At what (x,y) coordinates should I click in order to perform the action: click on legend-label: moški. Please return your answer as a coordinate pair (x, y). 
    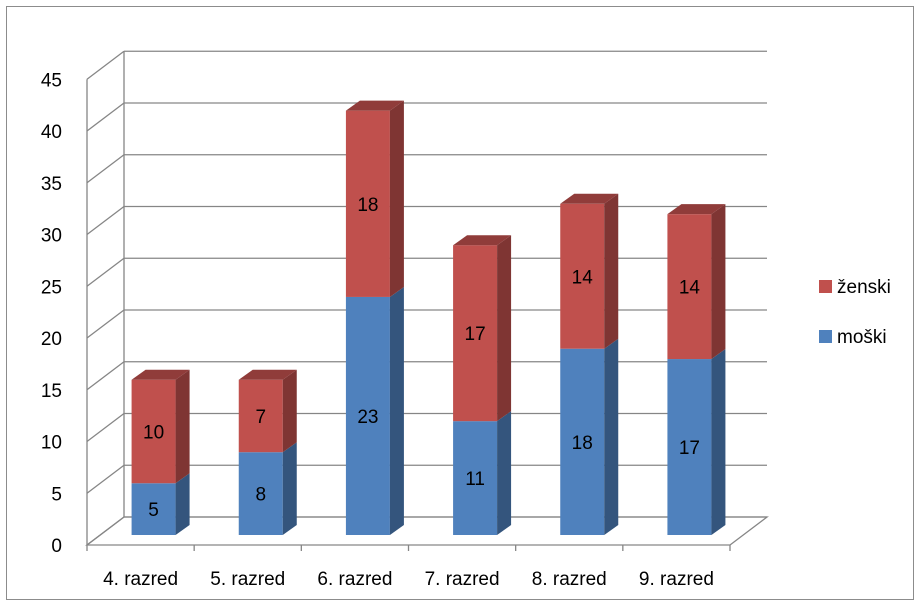
    Looking at the image, I should click on (862, 337).